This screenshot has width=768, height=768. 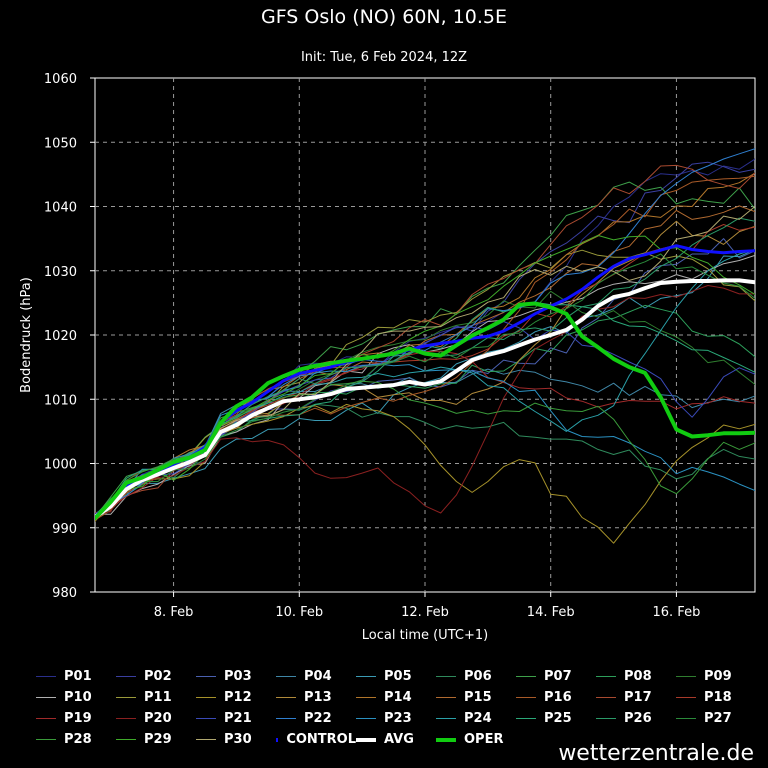 I want to click on legend-item-p30: P30, so click(x=236, y=739).